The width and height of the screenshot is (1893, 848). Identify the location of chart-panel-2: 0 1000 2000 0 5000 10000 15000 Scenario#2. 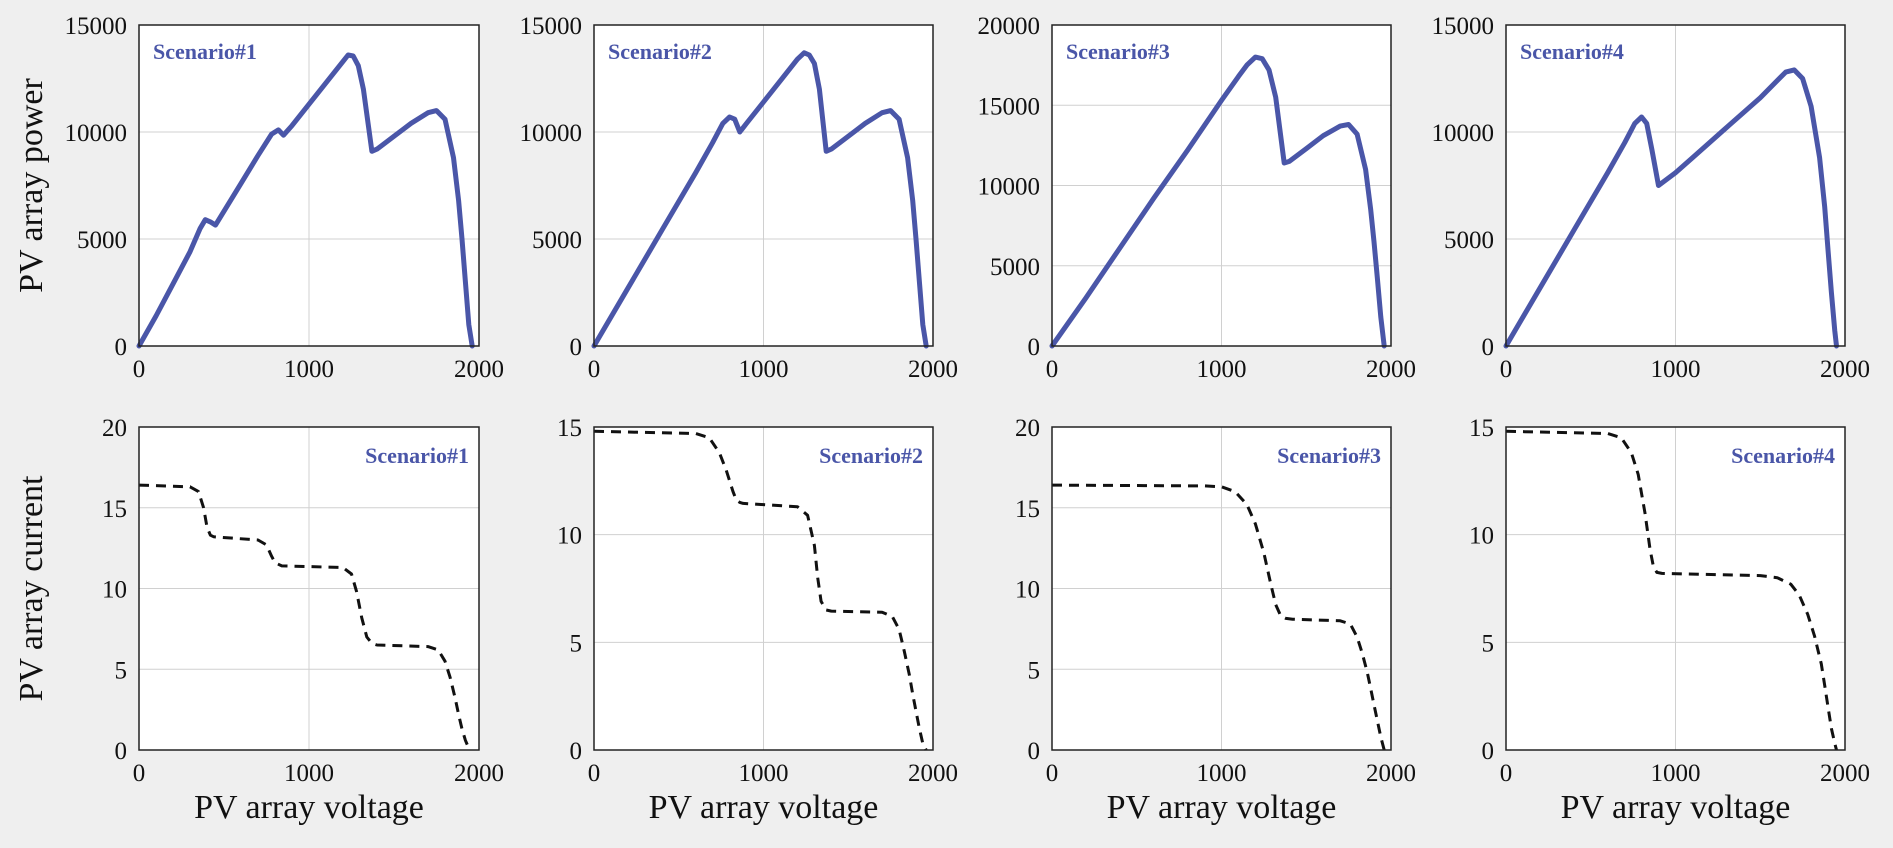
(739, 198).